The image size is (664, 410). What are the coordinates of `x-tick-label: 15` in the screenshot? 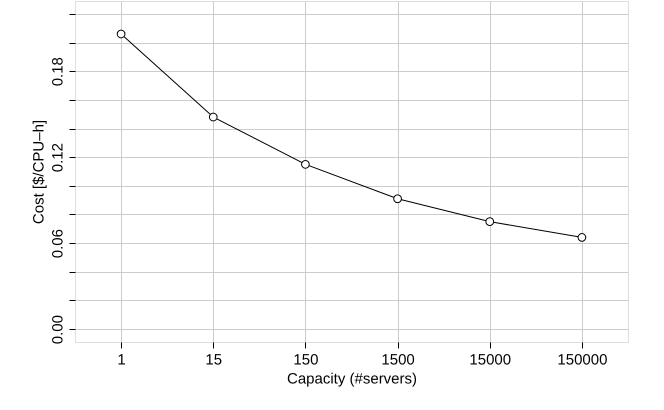 It's located at (213, 360).